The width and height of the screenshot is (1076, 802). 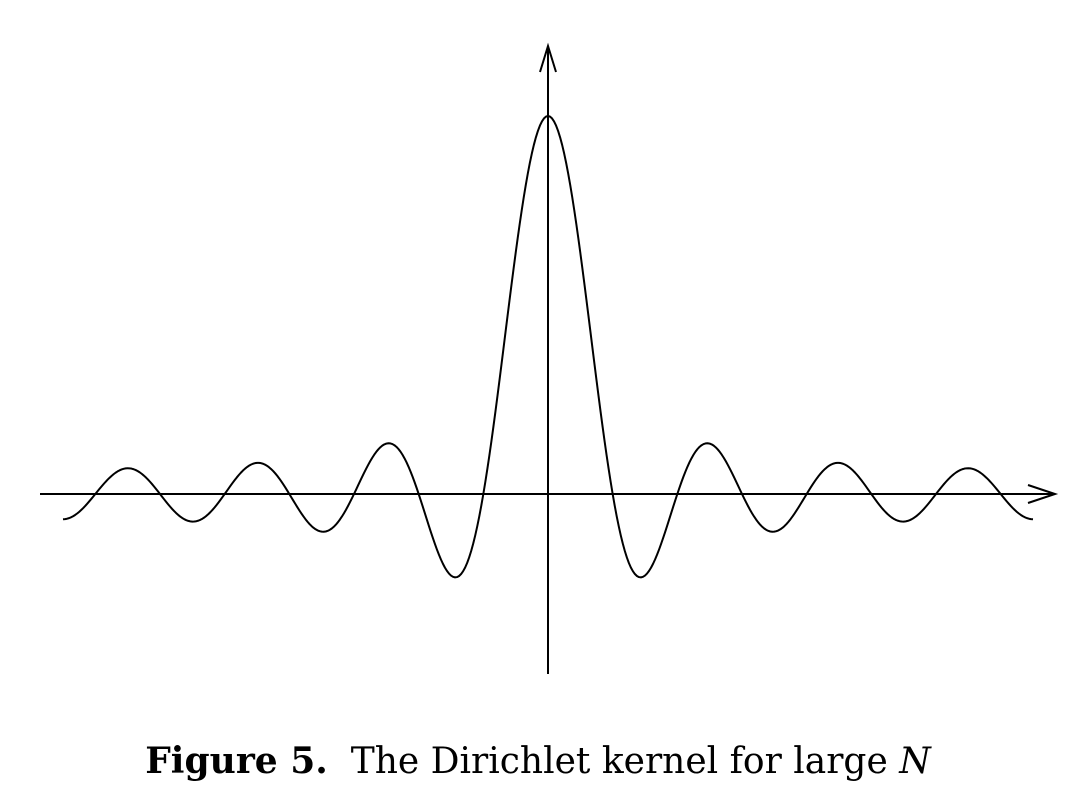 I want to click on figure-label: Figure 5., so click(x=236, y=761).